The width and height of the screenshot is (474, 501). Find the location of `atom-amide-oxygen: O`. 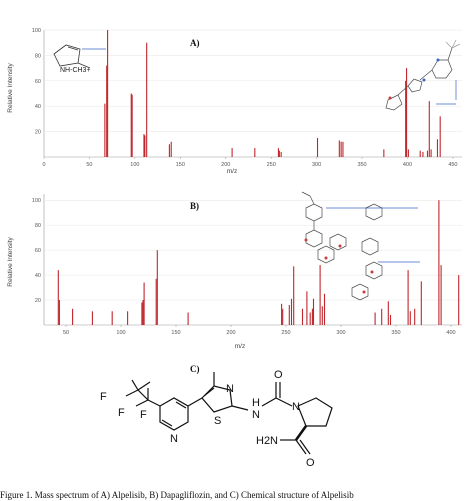

atom-amide-oxygen: O is located at coordinates (310, 463).